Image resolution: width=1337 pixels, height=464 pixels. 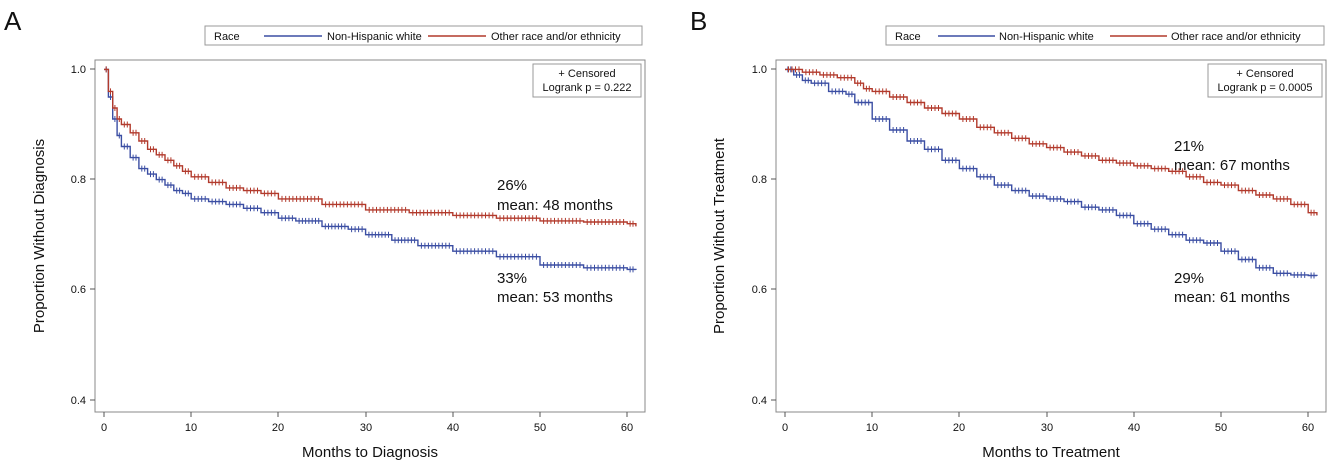 What do you see at coordinates (759, 70) in the screenshot?
I see `panel-b-ytick-label: 1.0` at bounding box center [759, 70].